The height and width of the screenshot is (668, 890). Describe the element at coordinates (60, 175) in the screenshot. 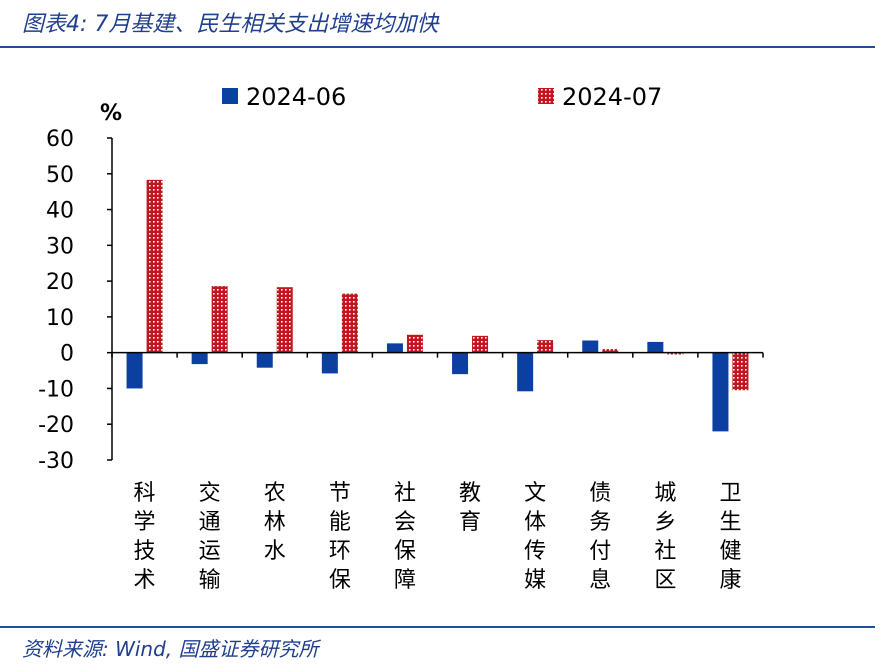

I see `y-tick-label: 50` at that location.